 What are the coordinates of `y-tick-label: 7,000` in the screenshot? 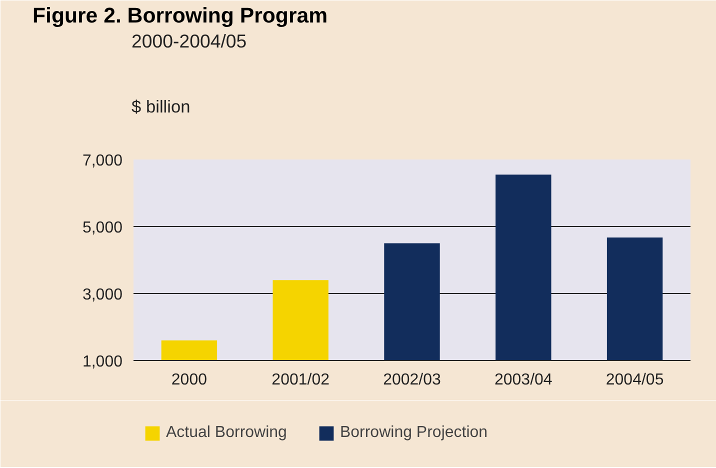 It's located at (102, 161).